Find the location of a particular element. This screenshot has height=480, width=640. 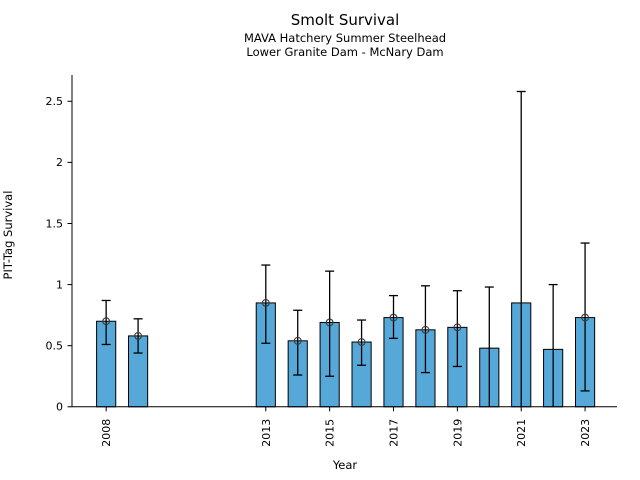

y-tick-label: 2.5 is located at coordinates (55, 101).